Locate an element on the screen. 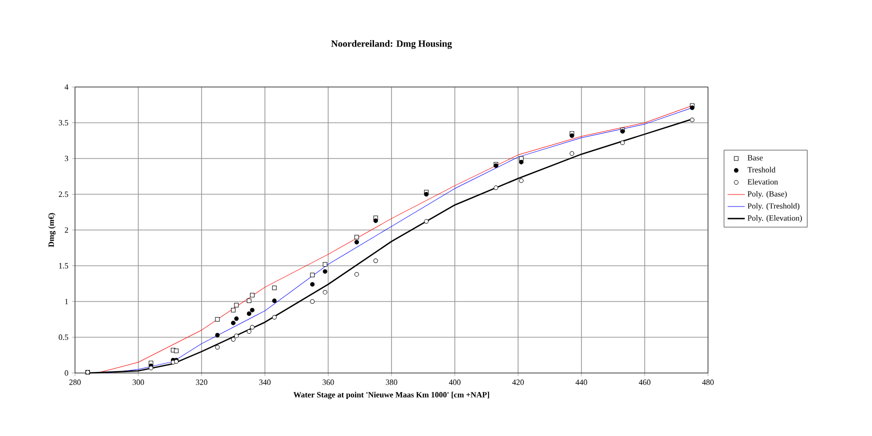 This screenshot has height=436, width=872. x-tick-label: 440 is located at coordinates (582, 382).